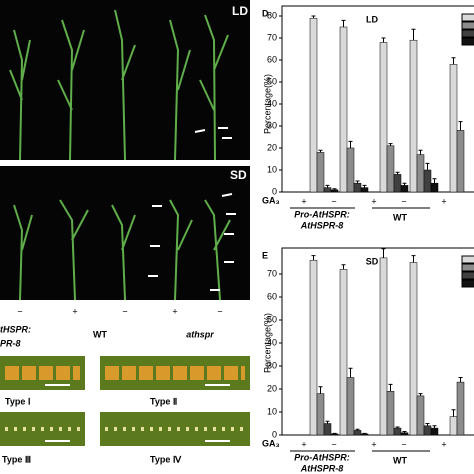 The height and width of the screenshot is (474, 474). Describe the element at coordinates (18, 401) in the screenshot. I see `type-label: Type Ⅰ` at that location.